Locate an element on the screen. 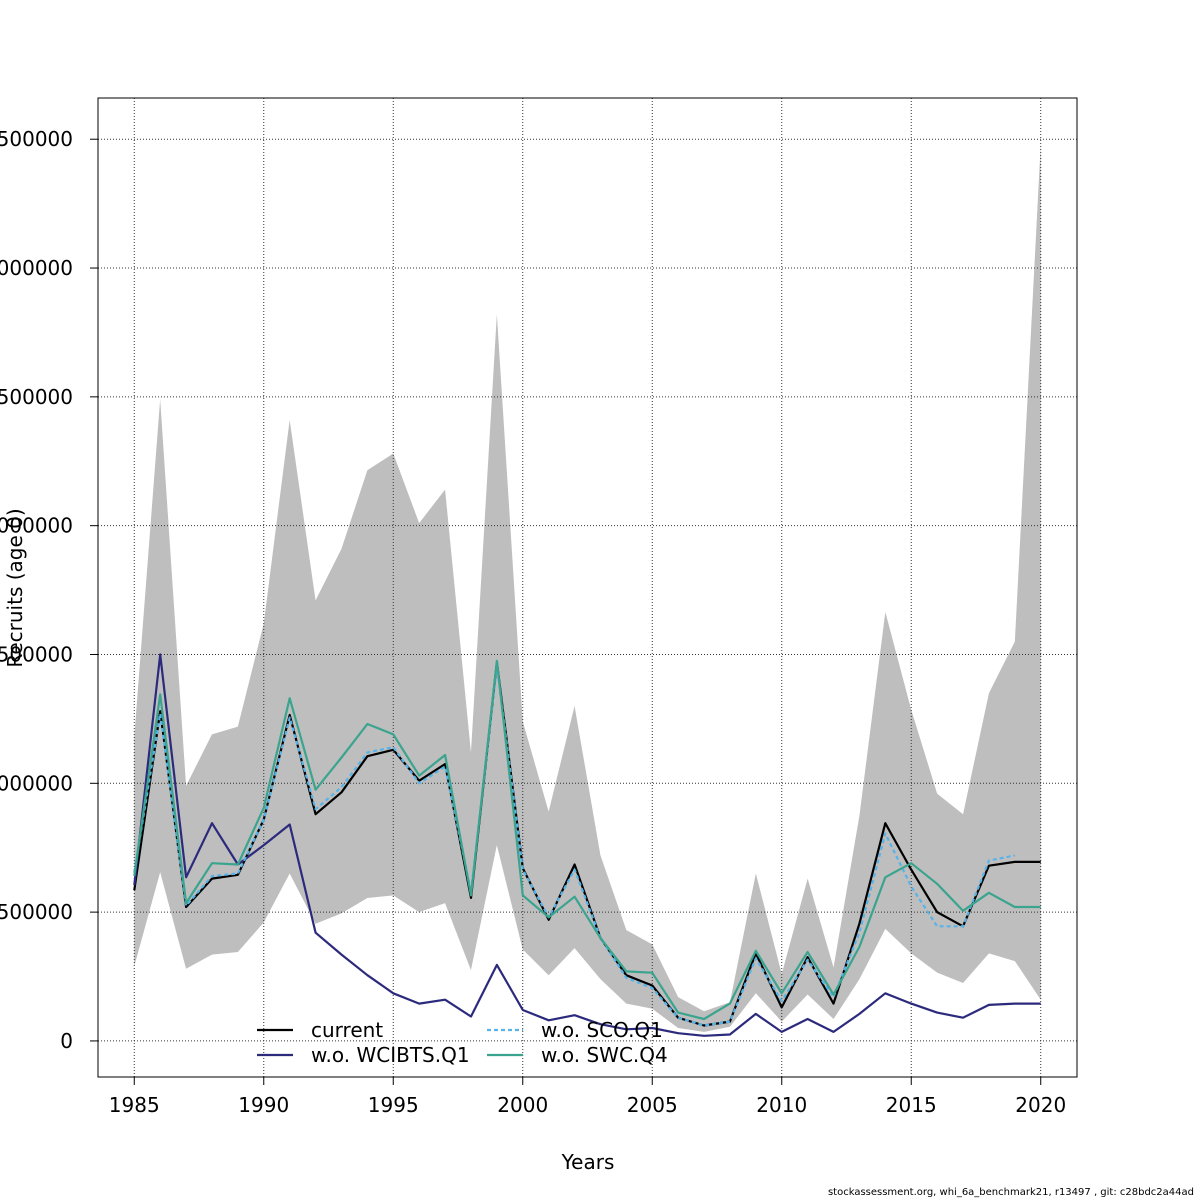 The height and width of the screenshot is (1200, 1200). x-tick-label: 2000 is located at coordinates (522, 1105).